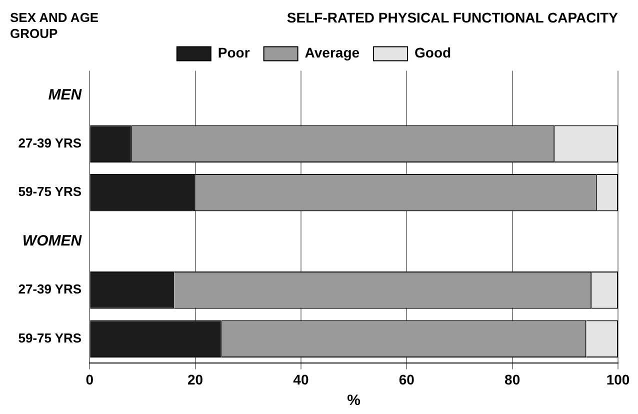 This screenshot has height=414, width=638. What do you see at coordinates (65, 95) in the screenshot?
I see `y-tick-label: MEN` at bounding box center [65, 95].